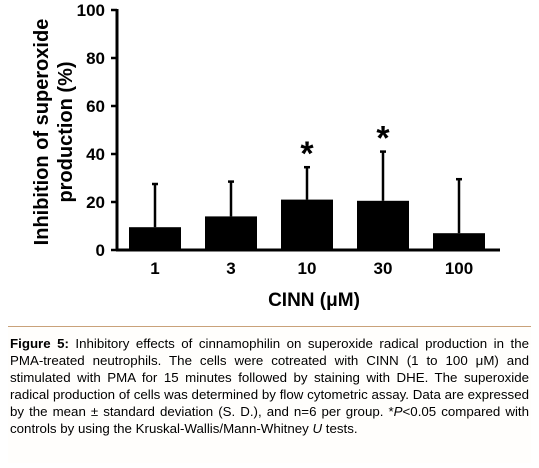 This screenshot has height=468, width=539. I want to click on significance-markers: * *, so click(345, 147).